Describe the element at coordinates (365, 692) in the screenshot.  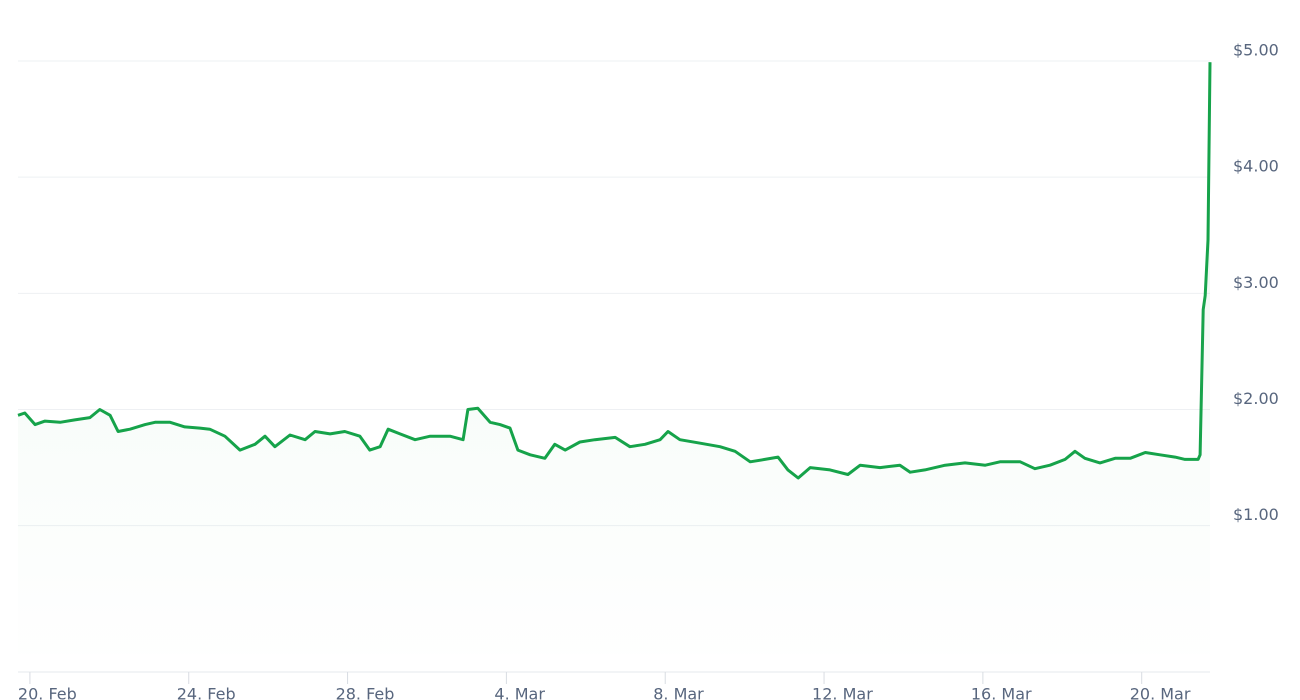
I see `x-tick-label: 28. Feb` at that location.